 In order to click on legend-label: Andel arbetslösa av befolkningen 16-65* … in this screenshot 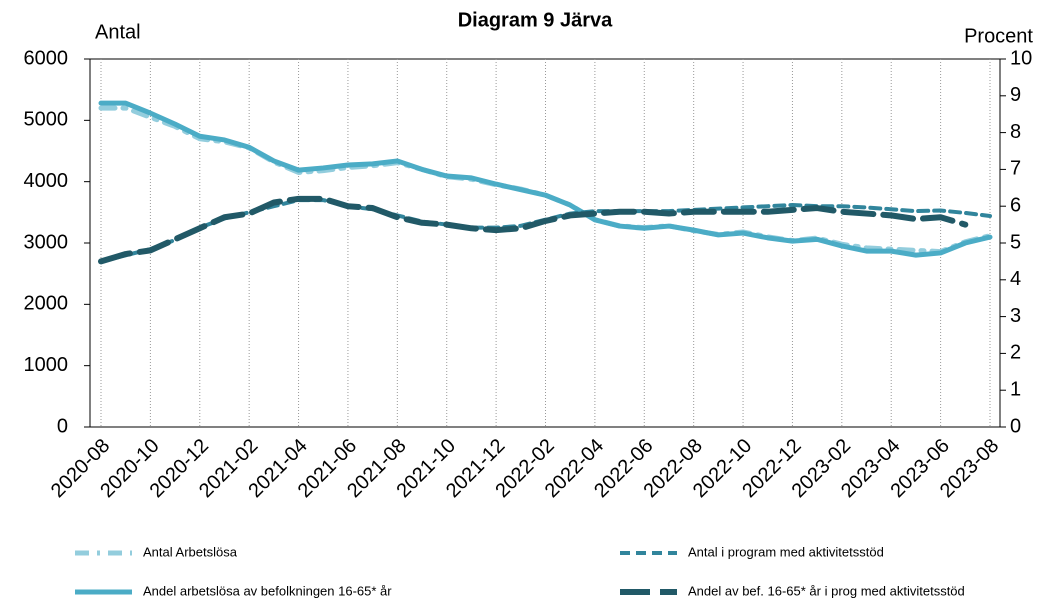, I will do `click(267, 590)`.